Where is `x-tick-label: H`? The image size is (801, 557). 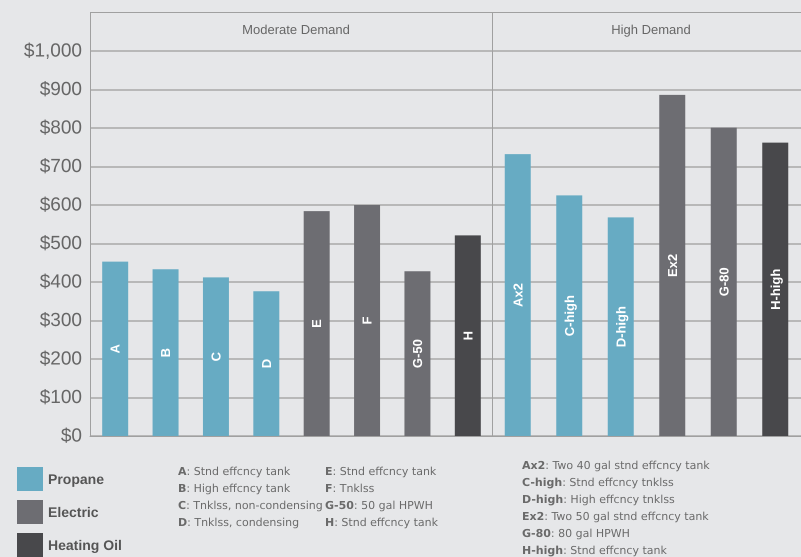
x-tick-label: H is located at coordinates (468, 335).